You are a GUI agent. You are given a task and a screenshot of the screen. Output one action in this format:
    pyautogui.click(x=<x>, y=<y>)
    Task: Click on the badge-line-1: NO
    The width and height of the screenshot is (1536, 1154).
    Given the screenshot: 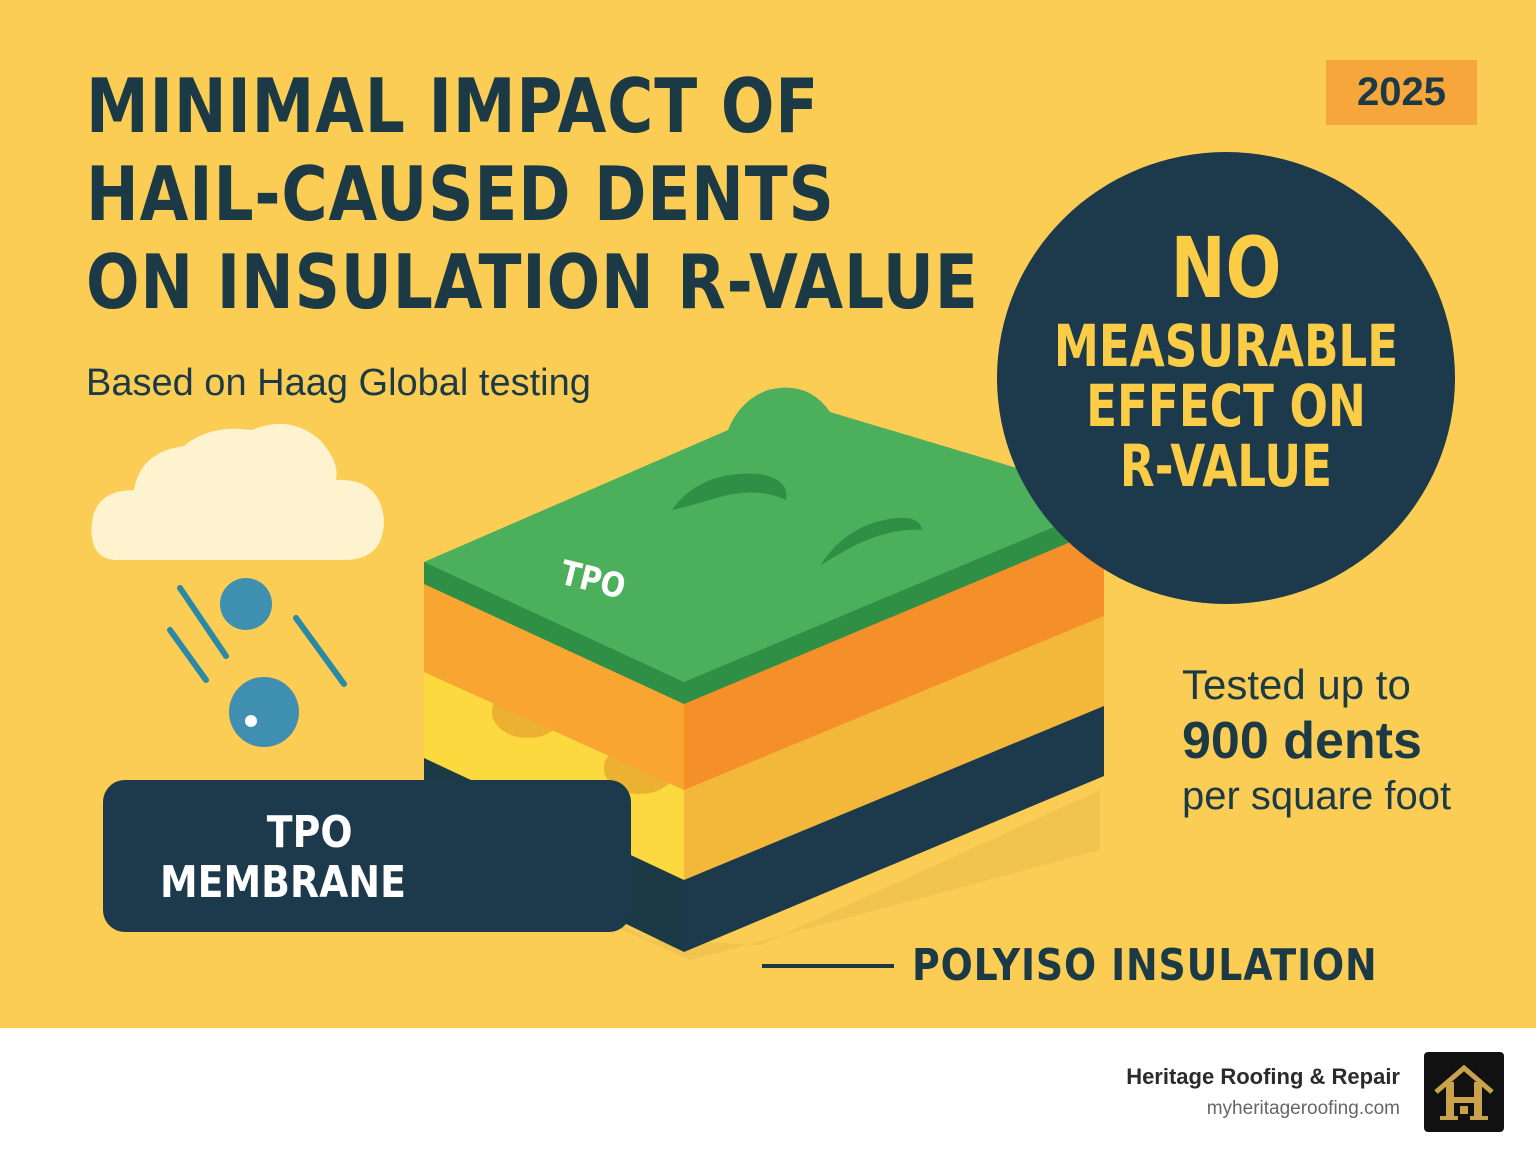 What is the action you would take?
    pyautogui.click(x=1226, y=268)
    